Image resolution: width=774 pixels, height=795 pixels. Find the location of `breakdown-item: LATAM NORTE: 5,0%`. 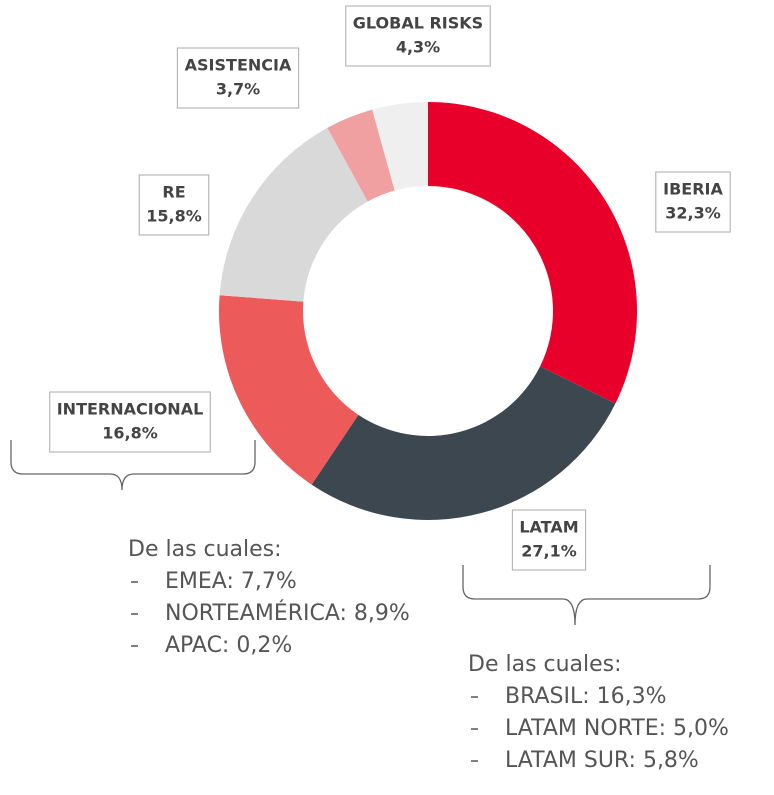

breakdown-item: LATAM NORTE: 5,0% is located at coordinates (617, 728).